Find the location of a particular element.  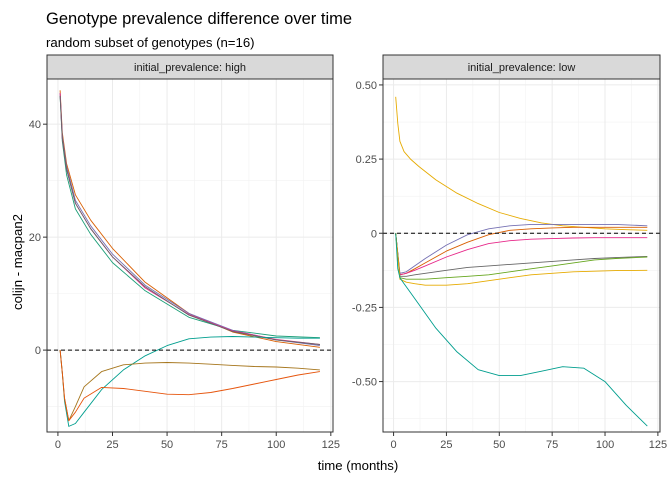

y-axis-title: colijn - macpan2 is located at coordinates (17, 262).